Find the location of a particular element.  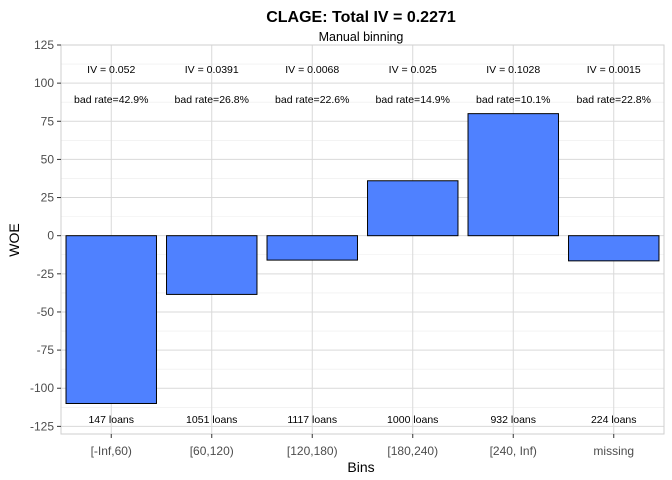

y-tick-label: -125 is located at coordinates (42, 426).